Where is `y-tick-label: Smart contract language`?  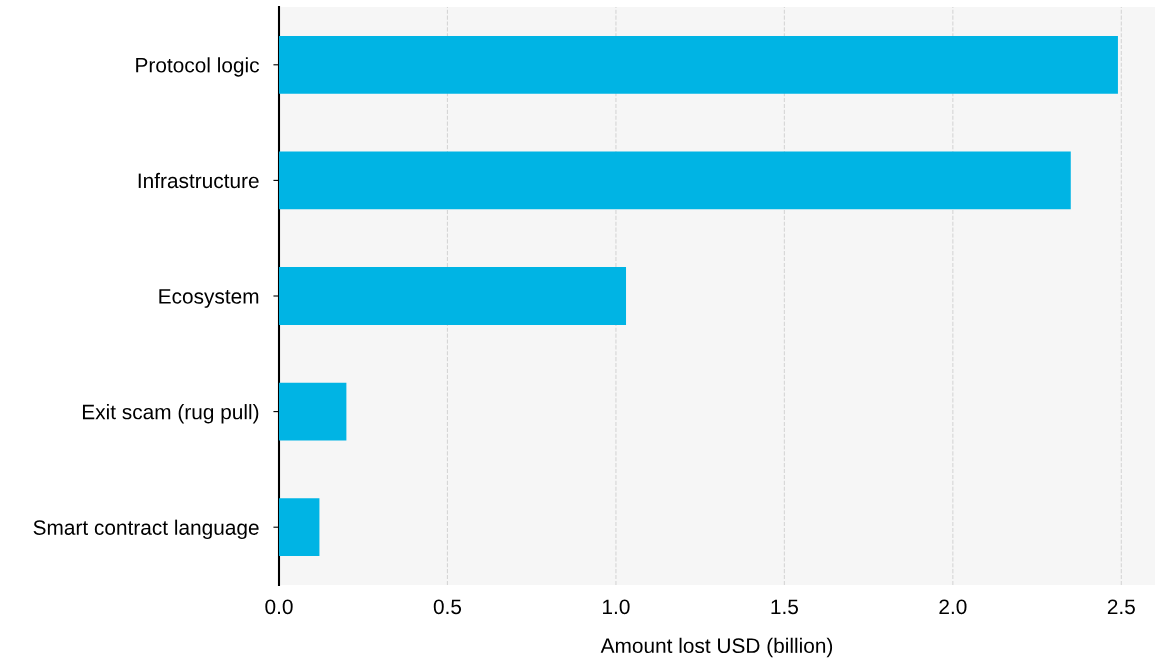 y-tick-label: Smart contract language is located at coordinates (146, 529).